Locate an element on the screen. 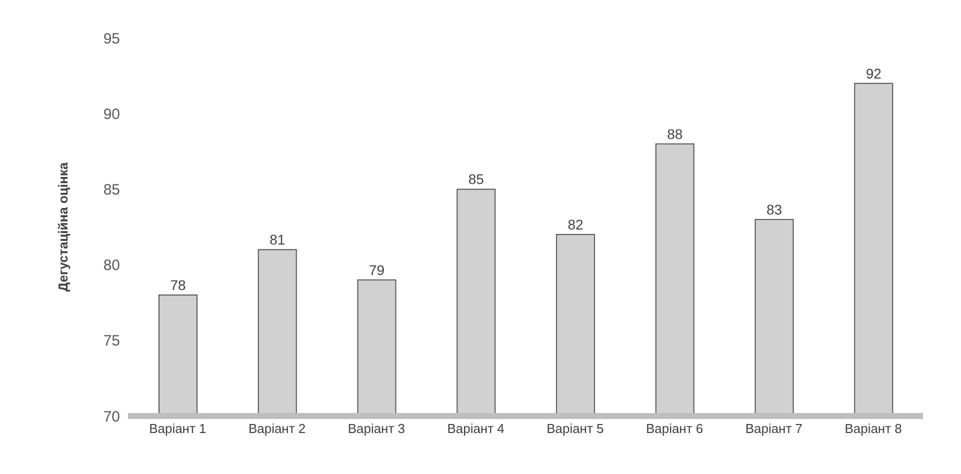 The width and height of the screenshot is (961, 474). x-tick-label: Варіант 8 is located at coordinates (873, 428).